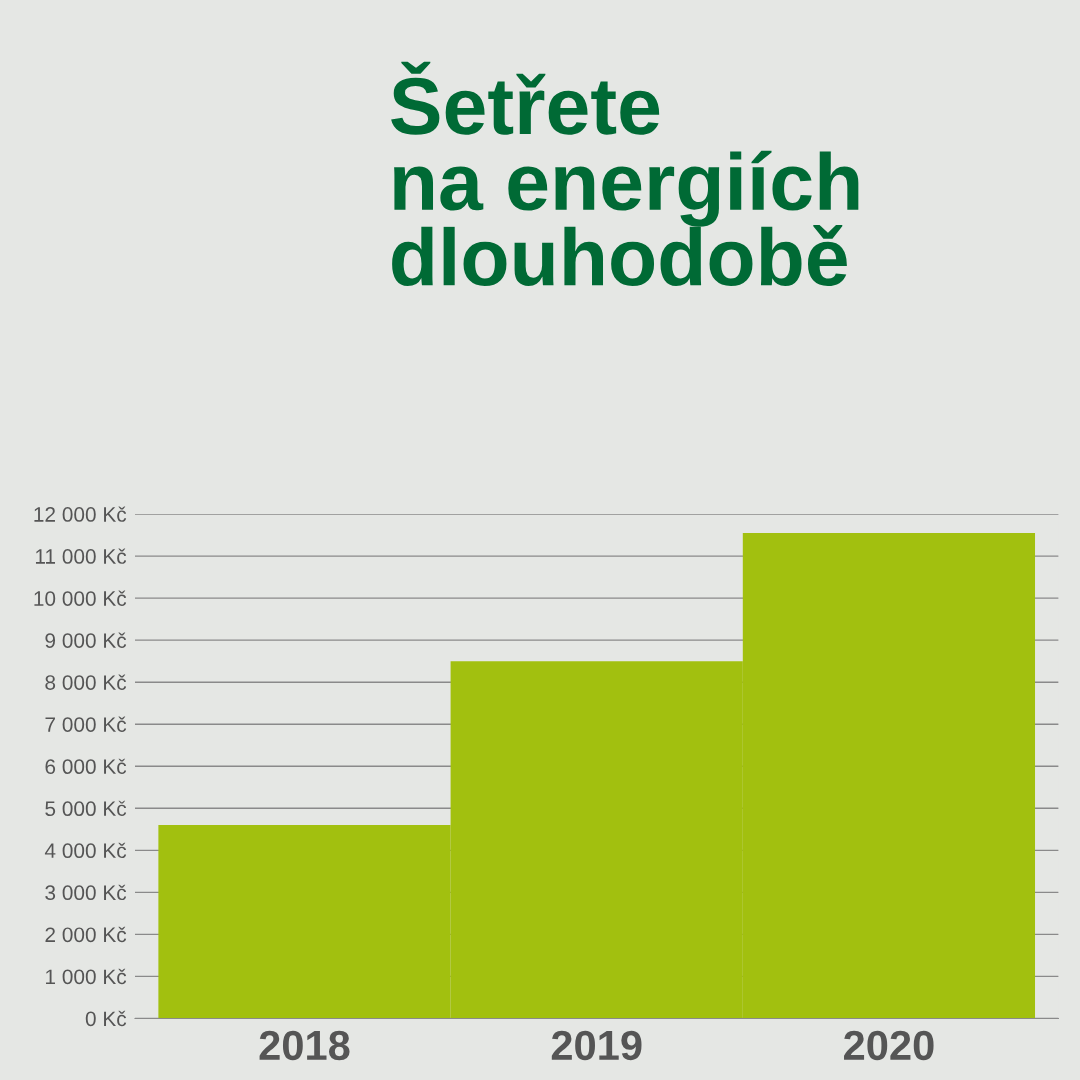  I want to click on y-tick-label: 12 000 Kč, so click(80, 514).